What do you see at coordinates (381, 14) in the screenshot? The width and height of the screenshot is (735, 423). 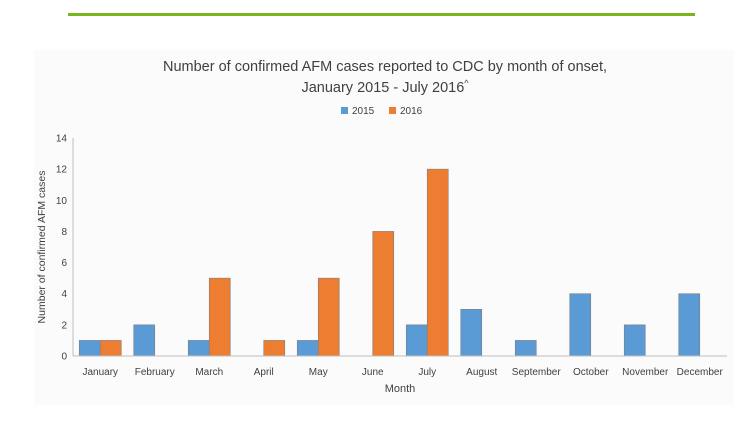 I see `top-divider-line` at bounding box center [381, 14].